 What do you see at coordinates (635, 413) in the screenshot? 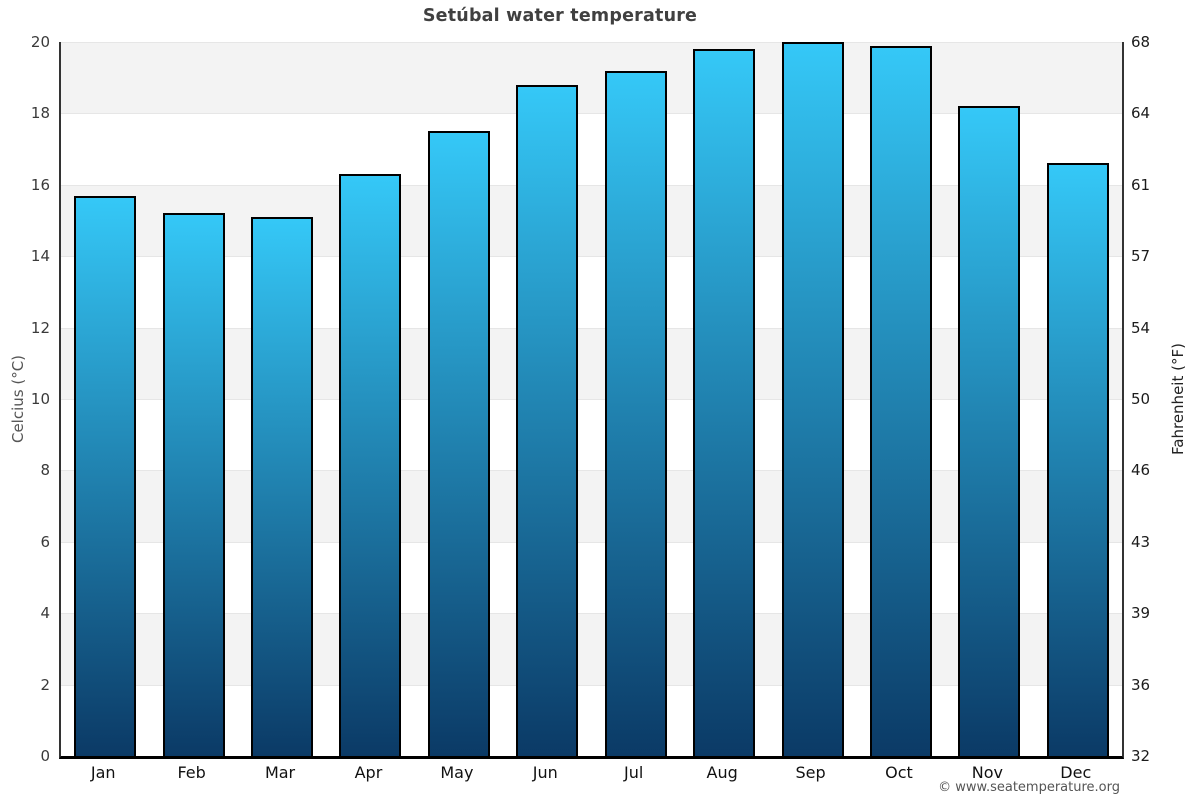
I see `bar-jul` at bounding box center [635, 413].